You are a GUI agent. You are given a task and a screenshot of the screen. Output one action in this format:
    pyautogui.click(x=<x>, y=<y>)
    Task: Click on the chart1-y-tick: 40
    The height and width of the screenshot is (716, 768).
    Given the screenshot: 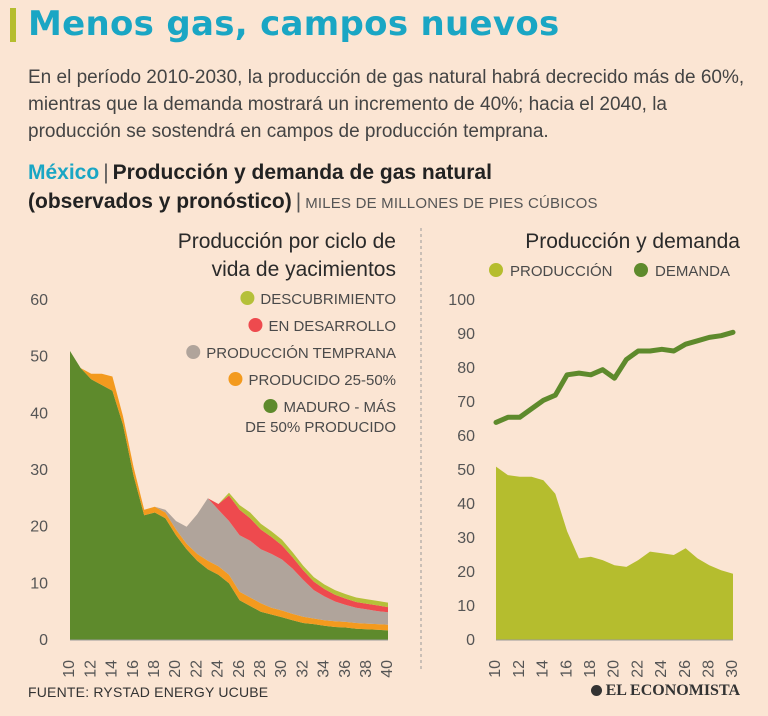 What is the action you would take?
    pyautogui.click(x=39, y=413)
    